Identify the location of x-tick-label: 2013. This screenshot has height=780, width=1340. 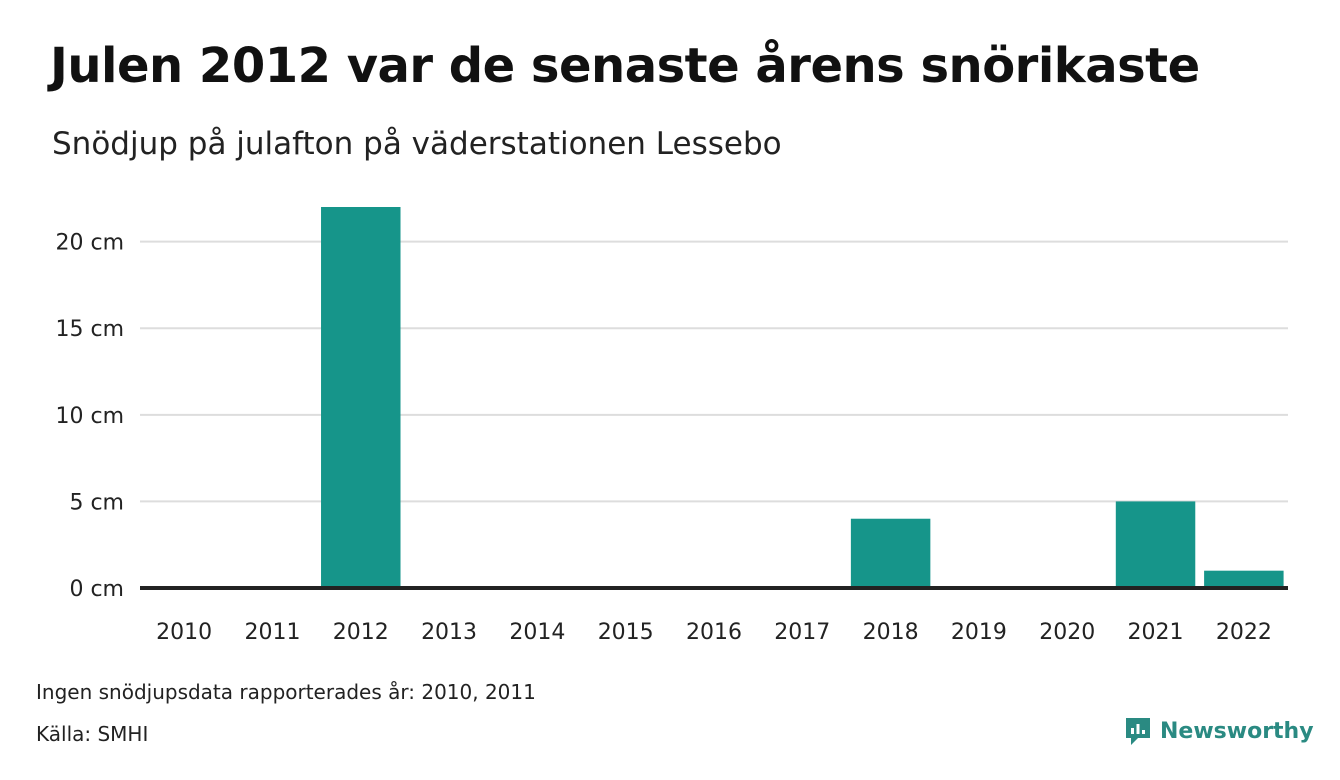
(449, 632).